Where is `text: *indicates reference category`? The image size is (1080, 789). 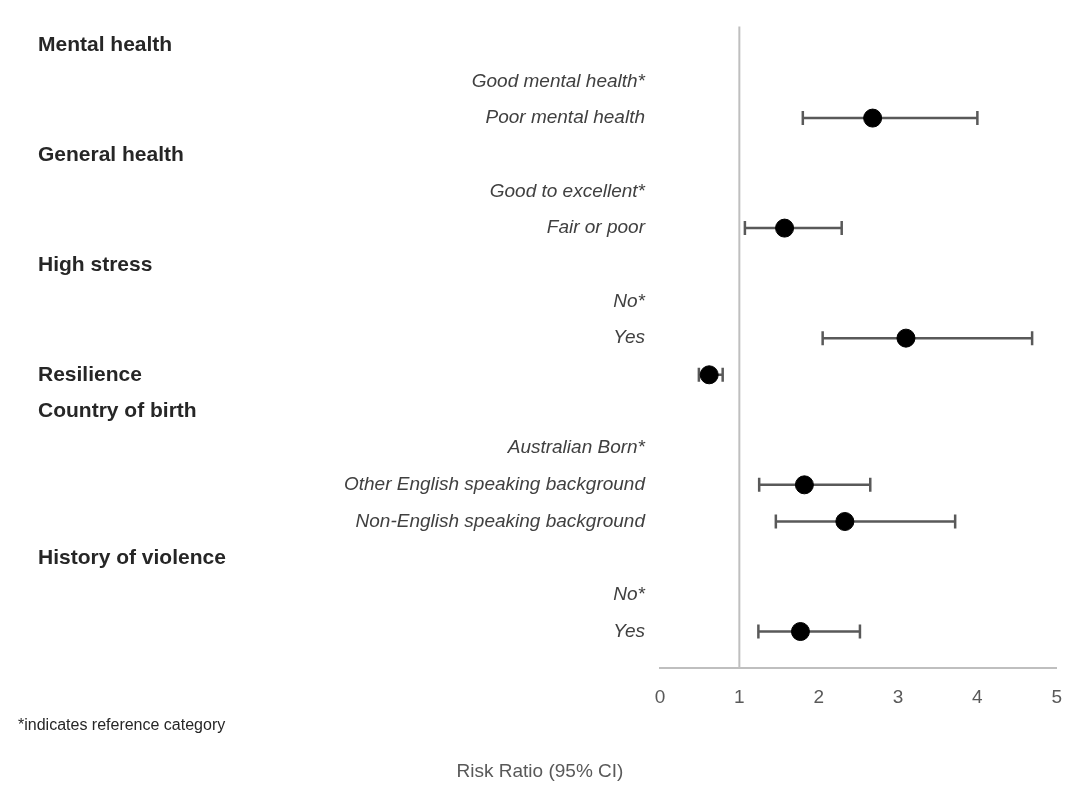
text: *indicates reference category is located at coordinates (122, 725).